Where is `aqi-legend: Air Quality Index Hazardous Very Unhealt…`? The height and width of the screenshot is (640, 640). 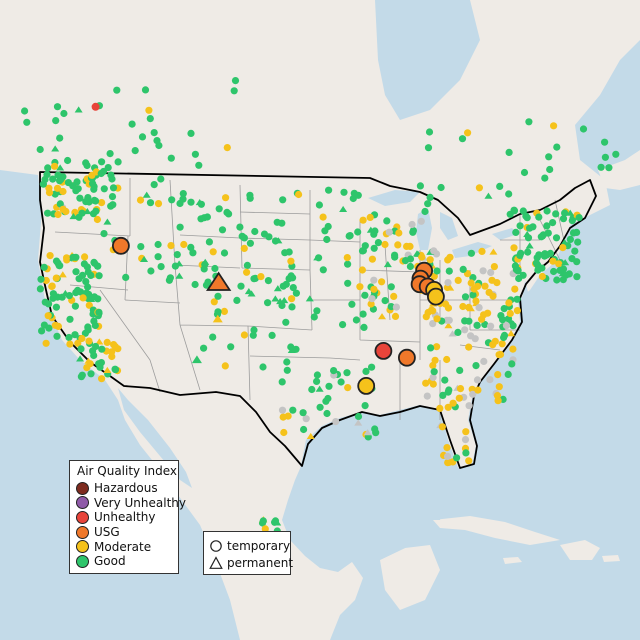
aqi-legend: Air Quality Index Hazardous Very Unhealt… is located at coordinates (127, 517).